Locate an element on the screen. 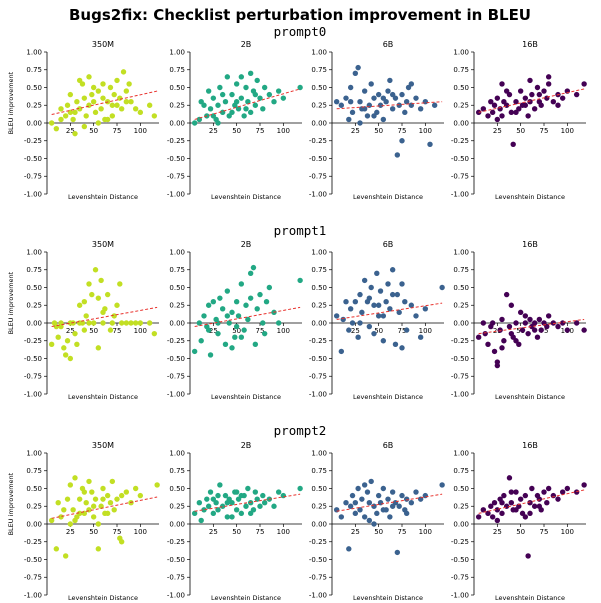 Image resolution: width=601 pixels, height=603 pixels. scatter-points is located at coordinates (531, 330).